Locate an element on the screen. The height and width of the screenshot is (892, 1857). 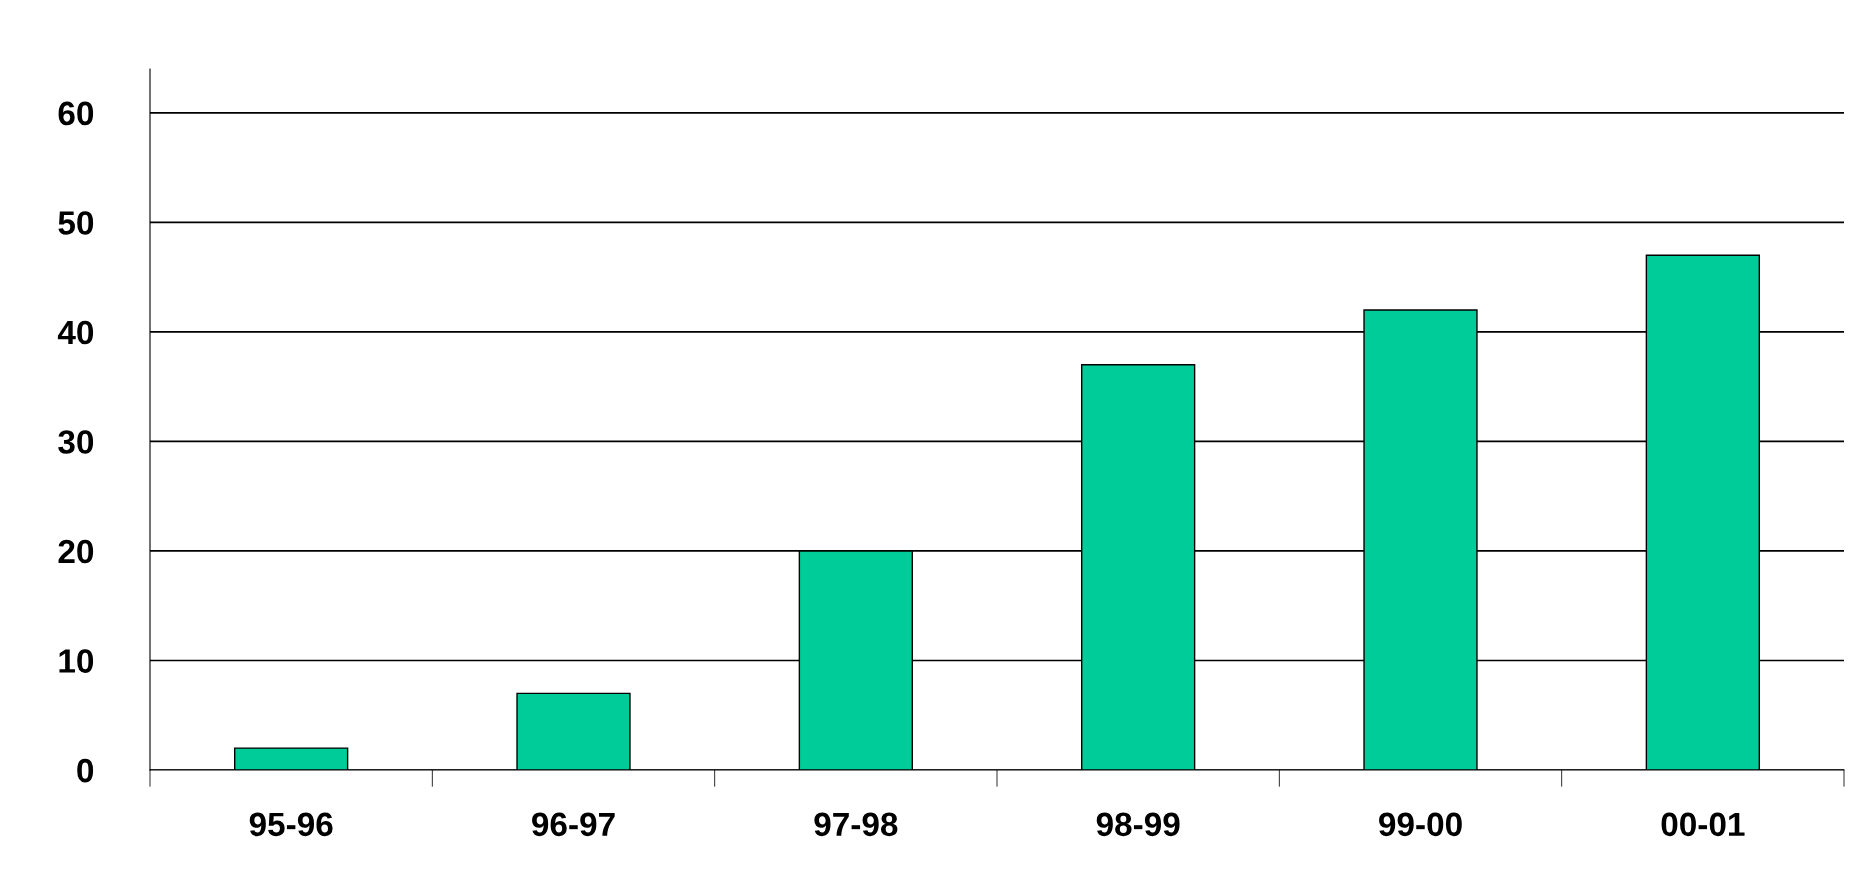
y-tick-label: 50 is located at coordinates (76, 223).